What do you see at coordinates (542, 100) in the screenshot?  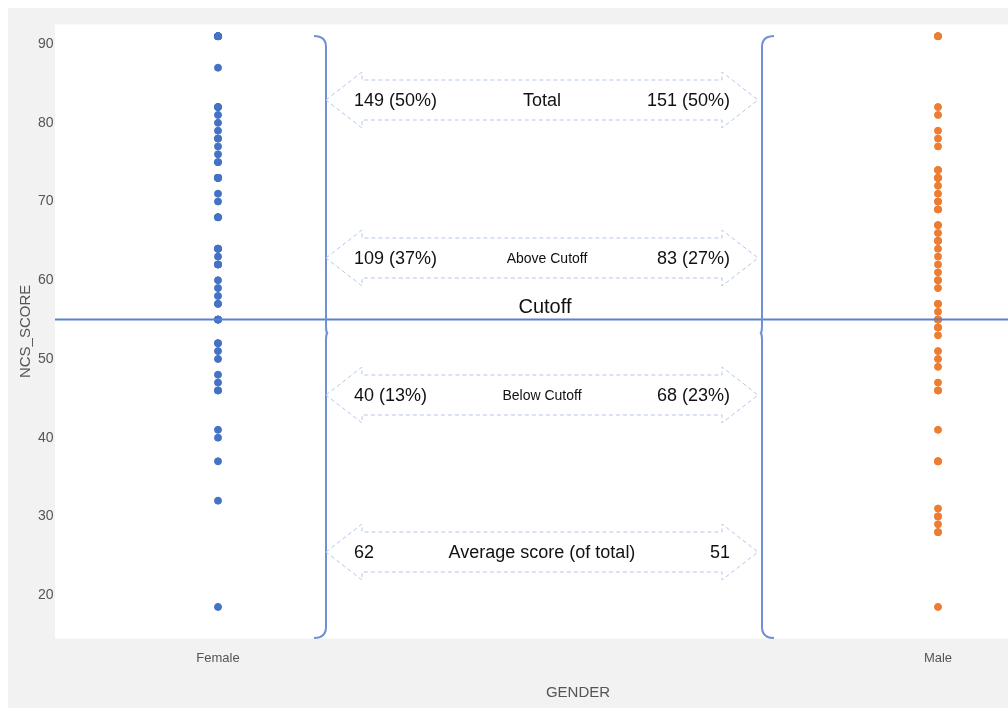 I see `annotation: Total` at bounding box center [542, 100].